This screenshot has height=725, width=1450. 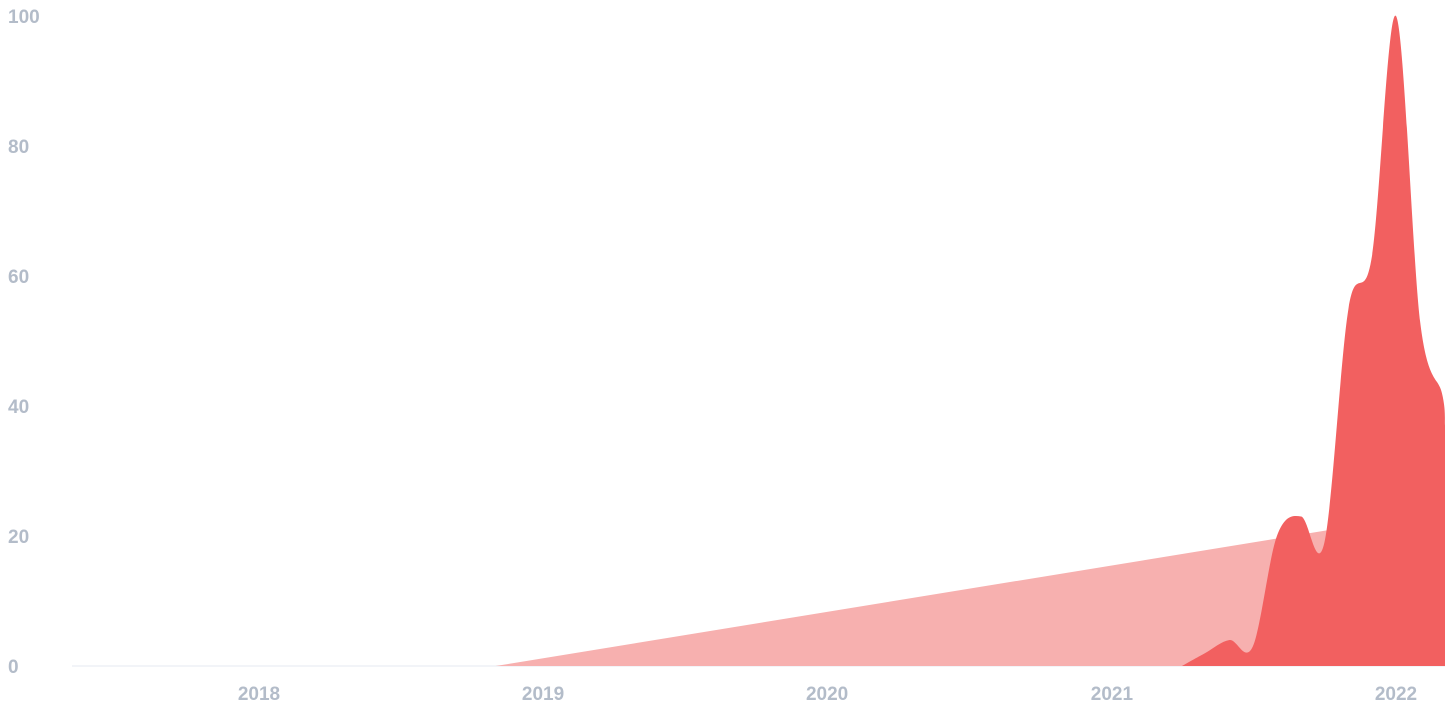 What do you see at coordinates (18, 147) in the screenshot?
I see `y-tick-label: 80` at bounding box center [18, 147].